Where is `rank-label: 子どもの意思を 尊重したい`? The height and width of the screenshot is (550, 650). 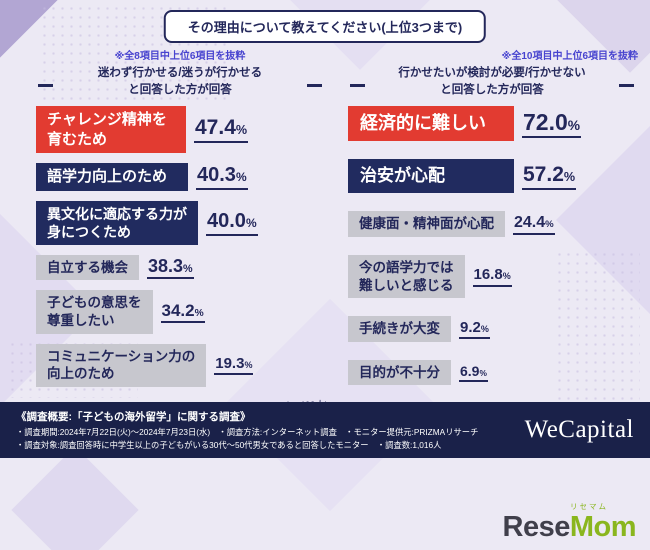 rank-label: 子どもの意思を 尊重したい is located at coordinates (94, 312).